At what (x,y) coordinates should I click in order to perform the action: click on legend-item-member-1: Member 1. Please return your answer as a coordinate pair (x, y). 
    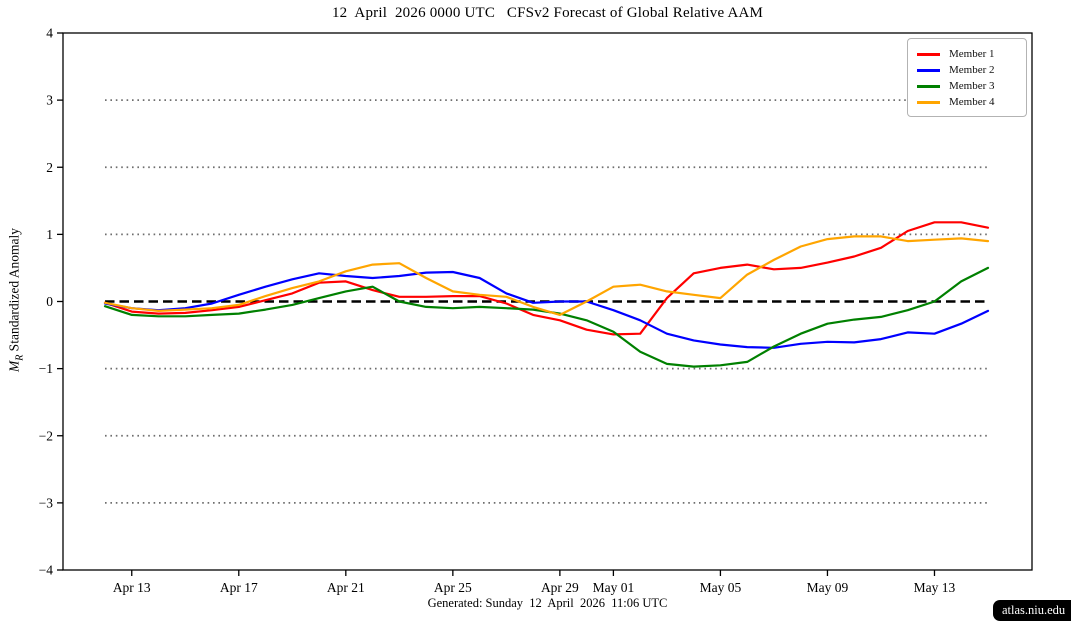
    Looking at the image, I should click on (968, 54).